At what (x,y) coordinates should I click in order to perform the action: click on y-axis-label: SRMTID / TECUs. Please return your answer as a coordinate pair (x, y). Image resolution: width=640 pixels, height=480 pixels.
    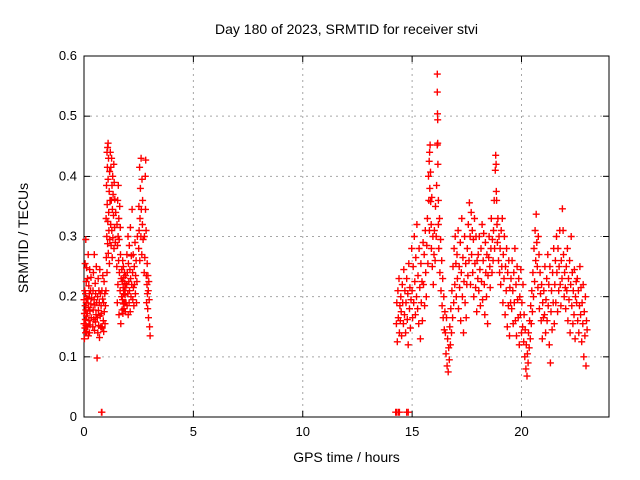
    Looking at the image, I should click on (23, 238).